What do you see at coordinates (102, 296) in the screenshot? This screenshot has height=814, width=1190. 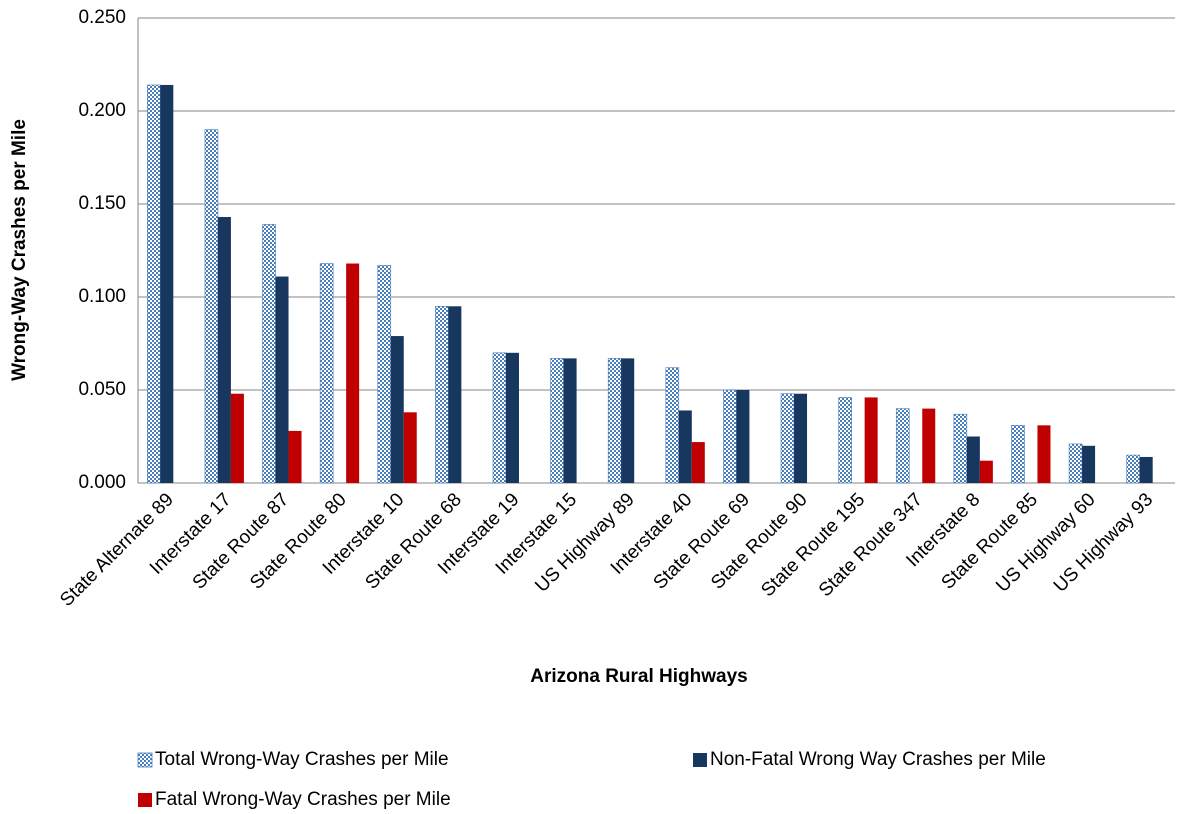 I see `y-tick-label: 0.100` at bounding box center [102, 296].